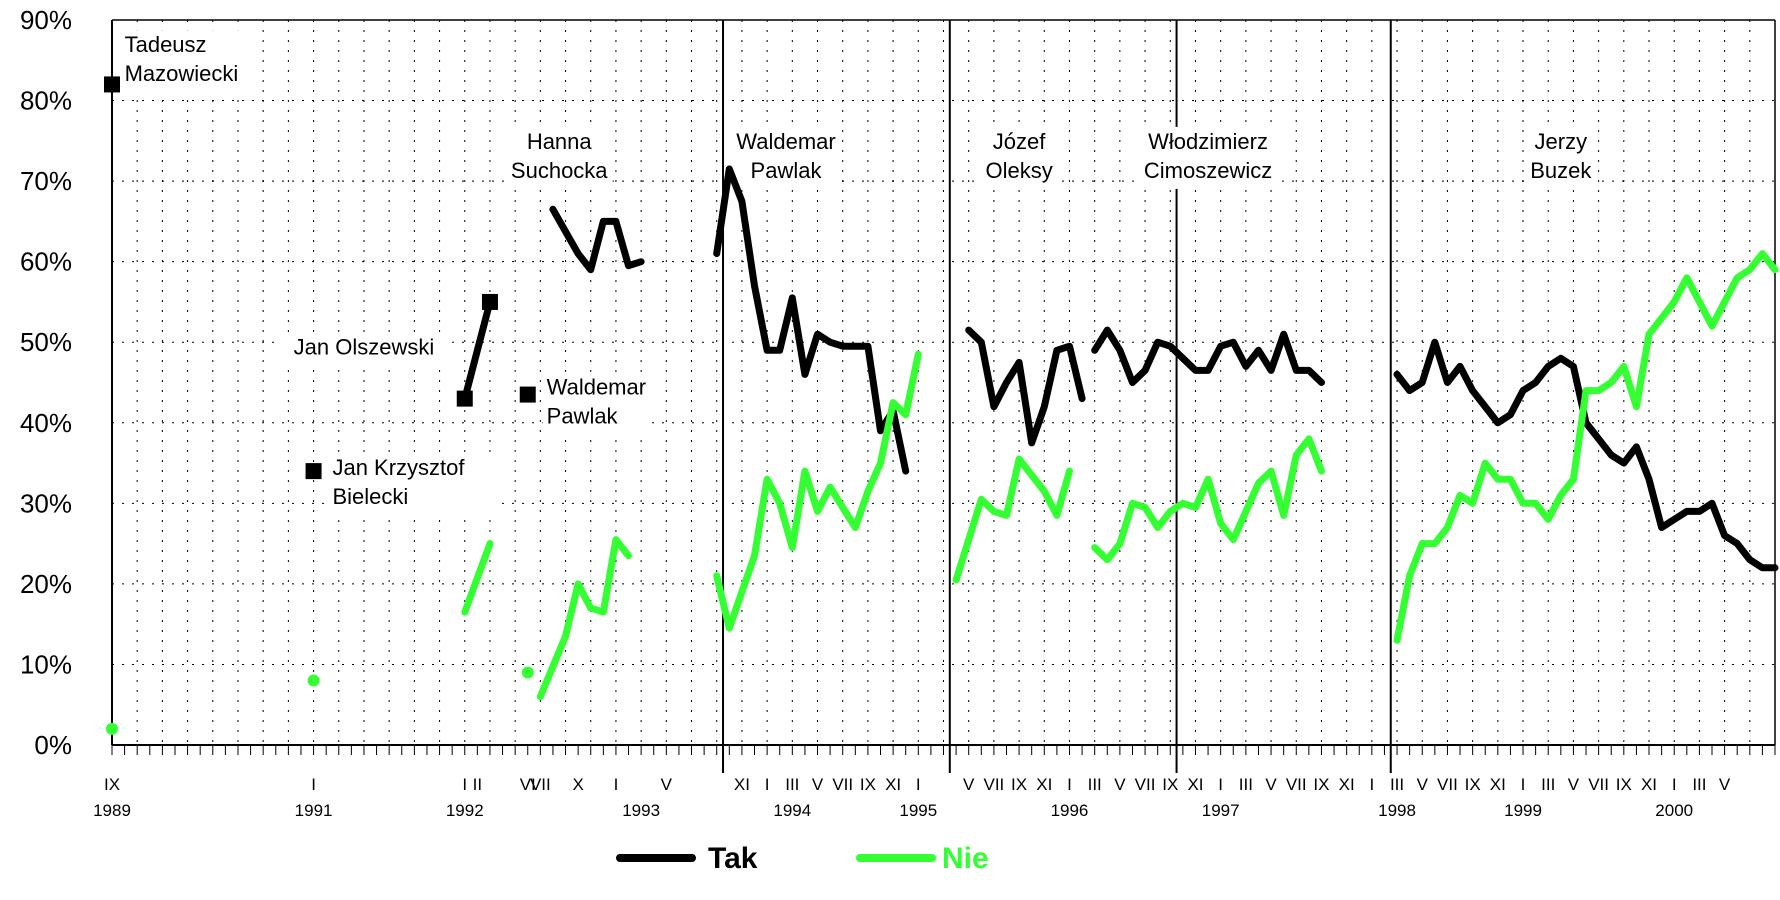 This screenshot has height=900, width=1780. Describe the element at coordinates (112, 810) in the screenshot. I see `x-year-label: 1989` at that location.